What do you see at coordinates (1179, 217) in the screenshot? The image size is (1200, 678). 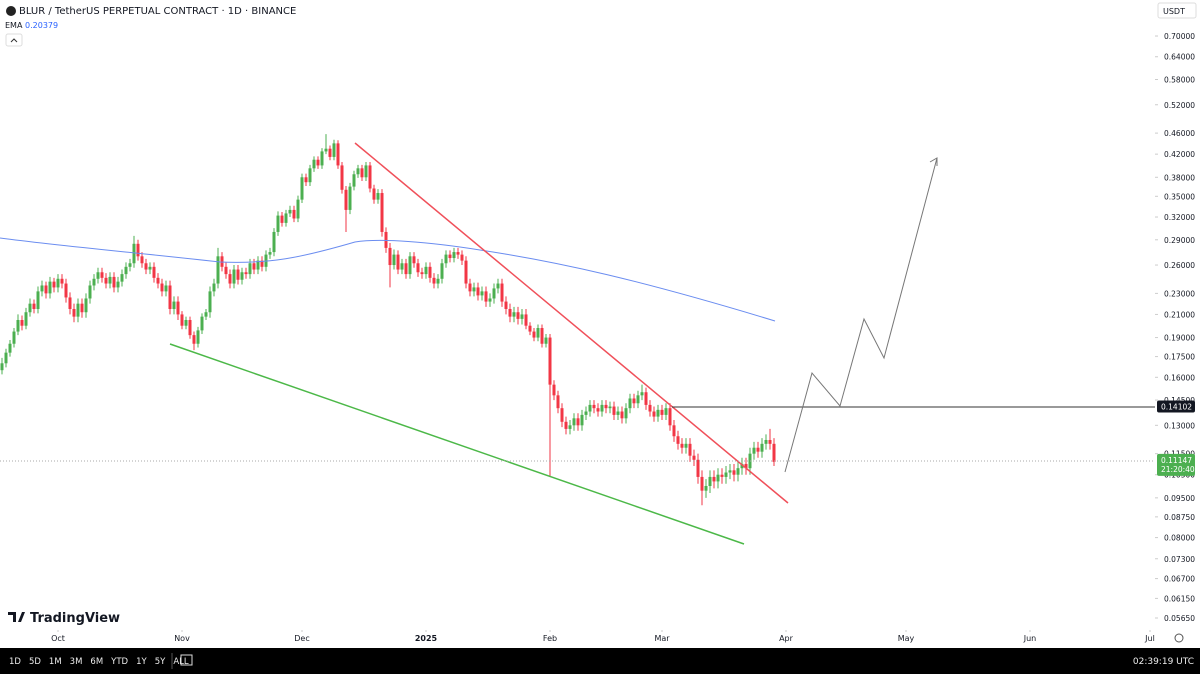 I see `y-tick-label: 0.32000` at bounding box center [1179, 217].